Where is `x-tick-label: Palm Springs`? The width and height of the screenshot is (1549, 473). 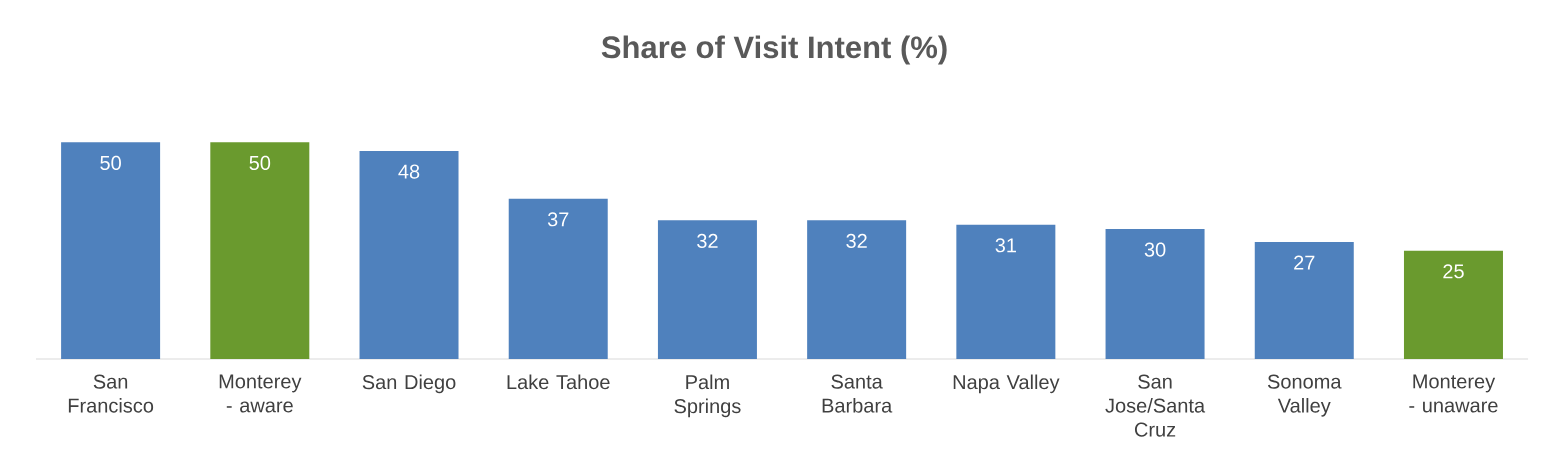 x-tick-label: Palm Springs is located at coordinates (707, 396).